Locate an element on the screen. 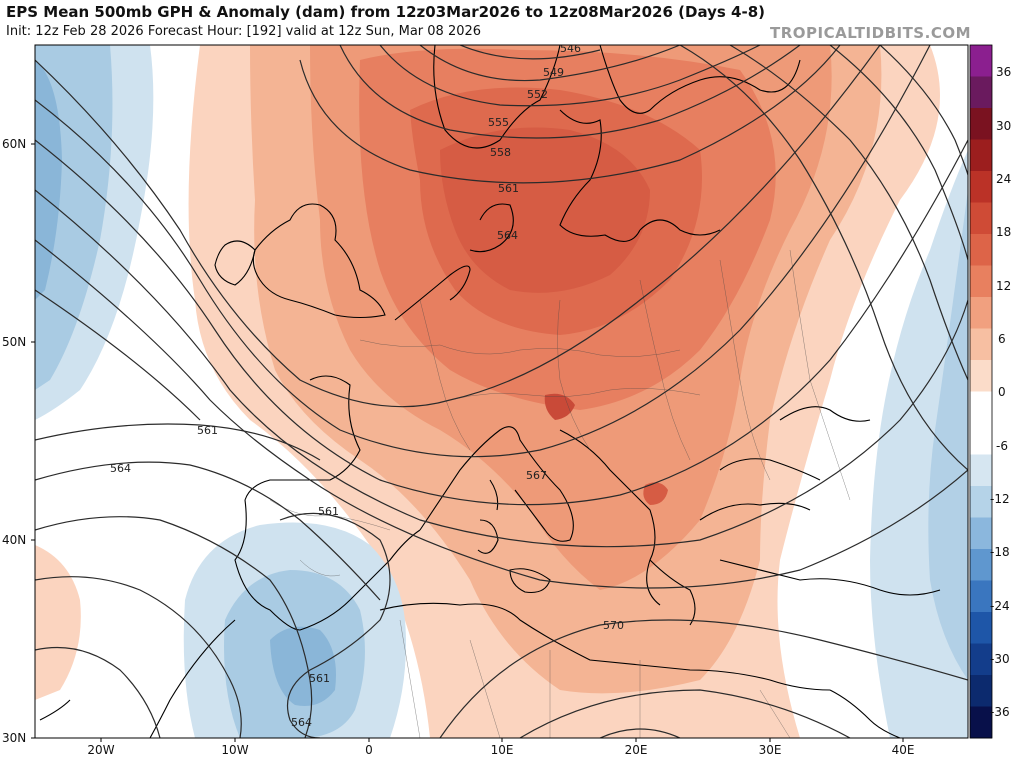 The width and height of the screenshot is (1024, 757). contour-label-561-iberia: 561 is located at coordinates (328, 511).